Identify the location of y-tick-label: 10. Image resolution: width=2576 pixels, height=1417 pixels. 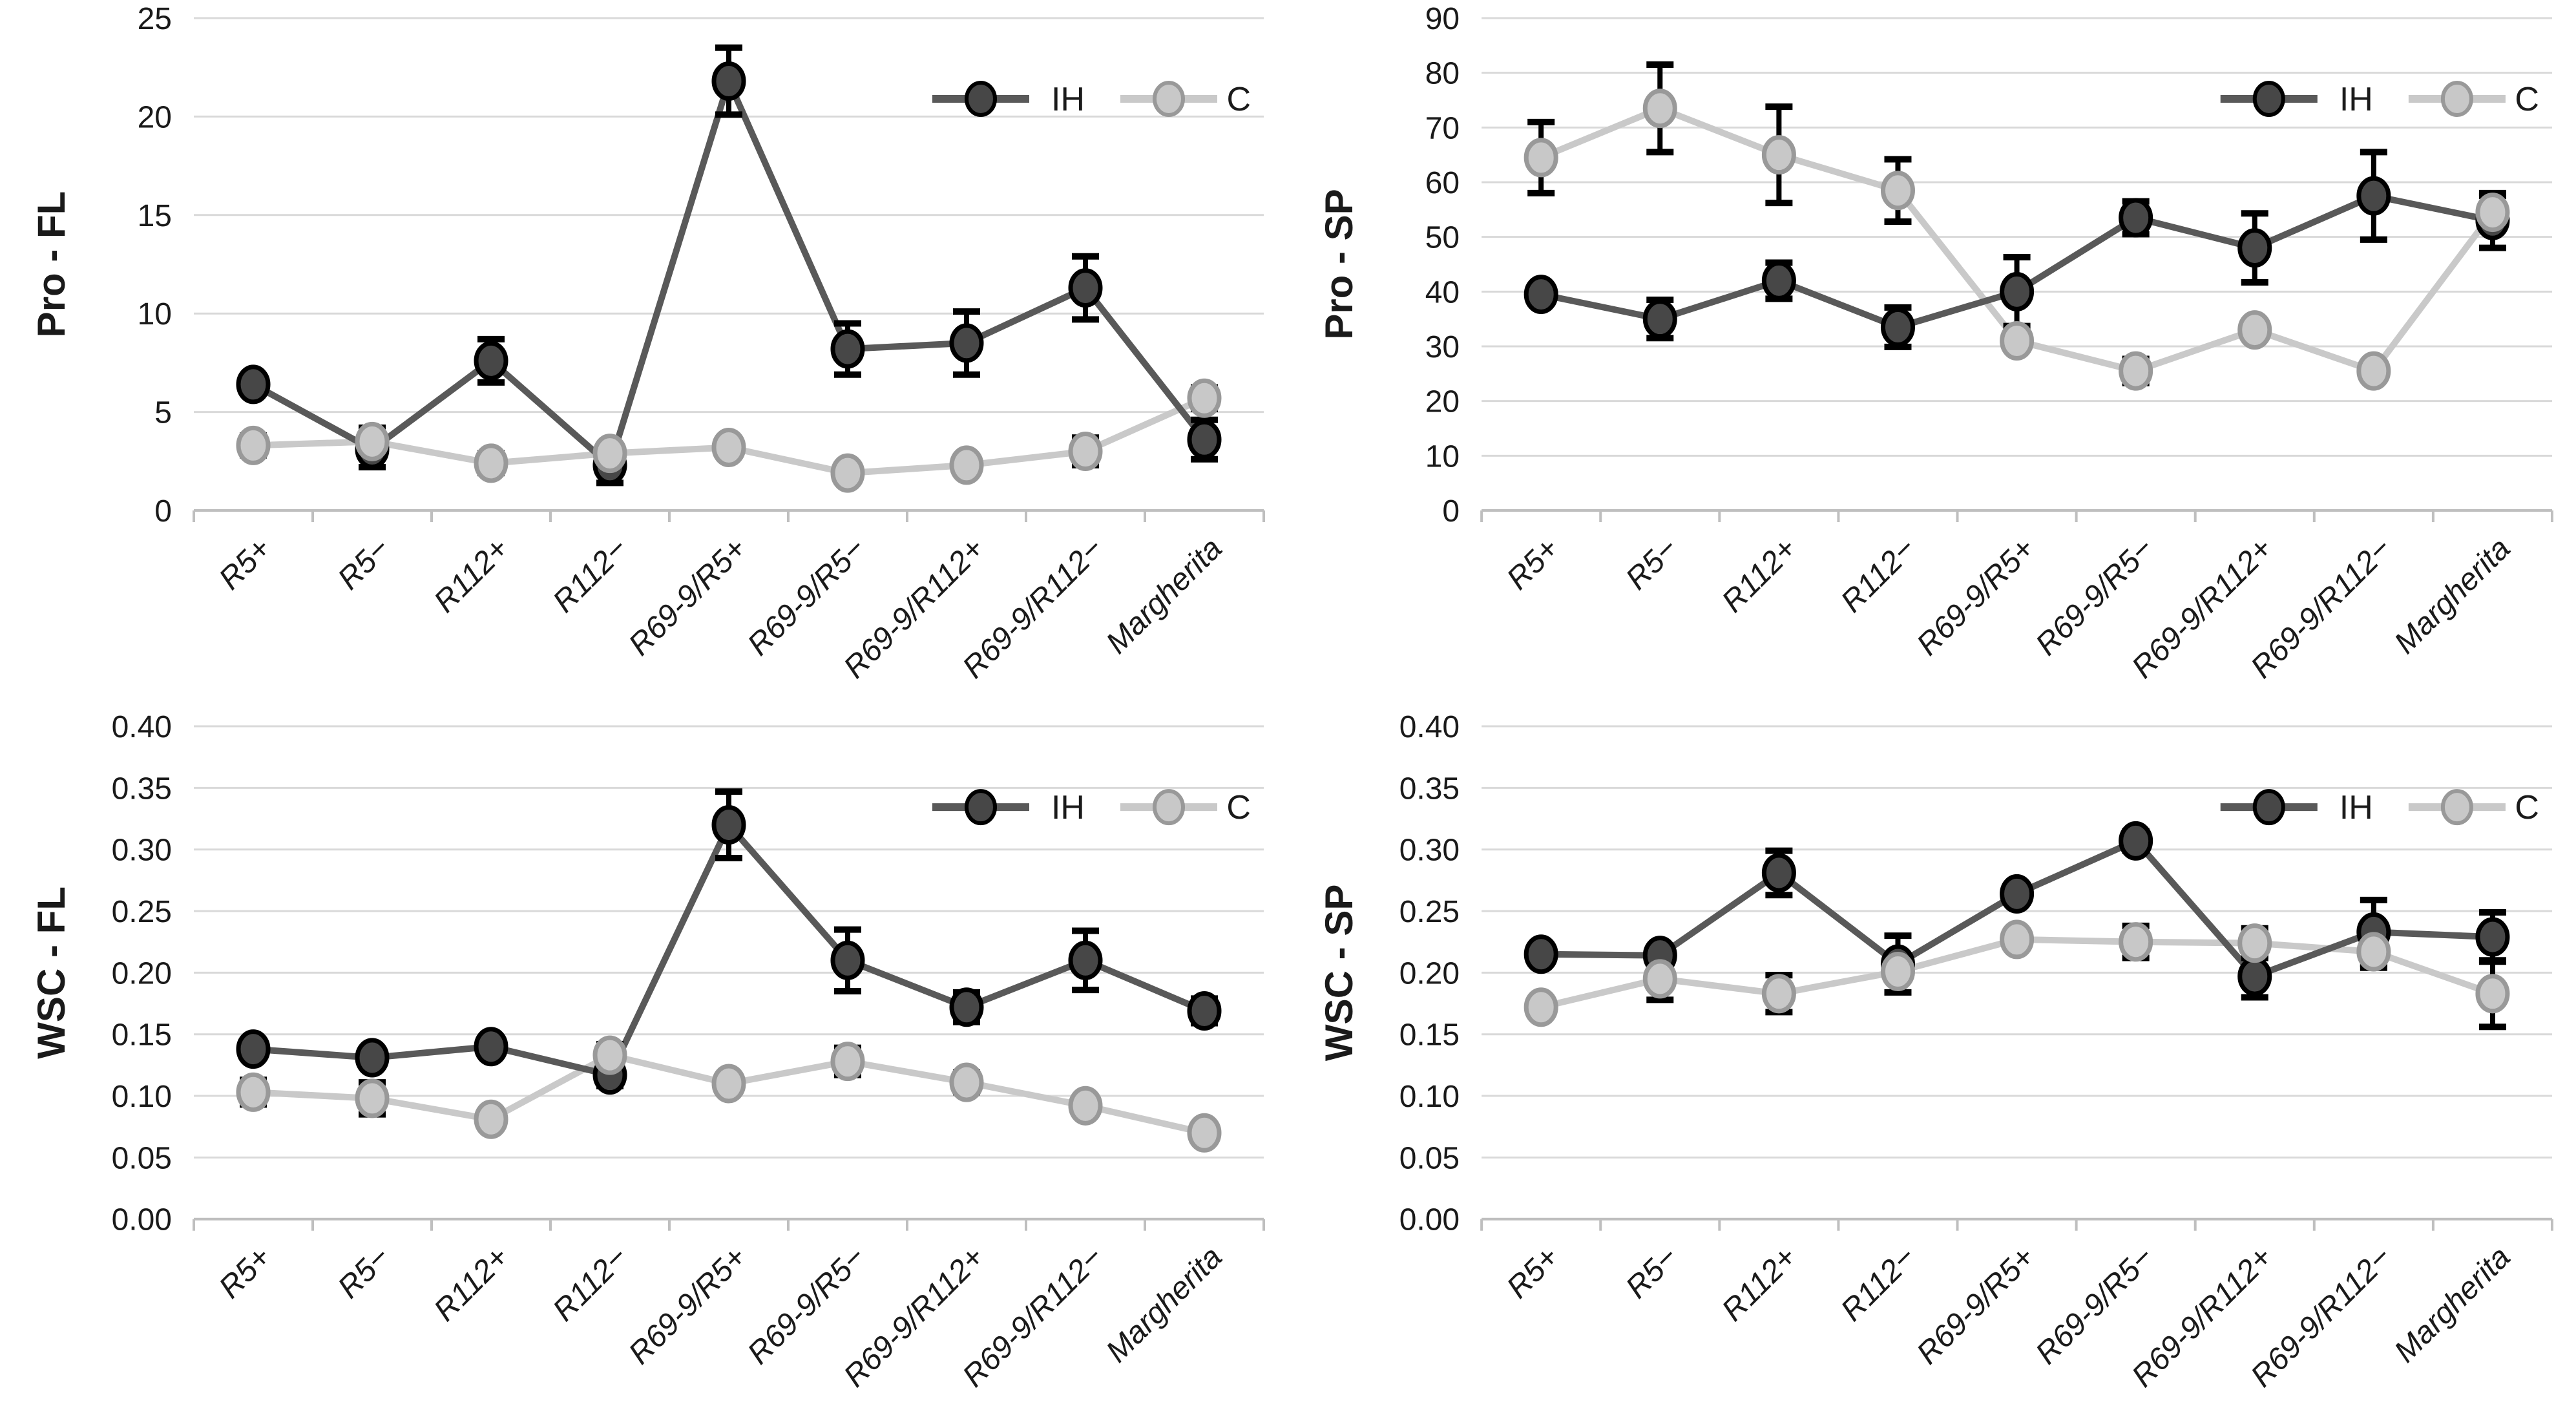
(1442, 457).